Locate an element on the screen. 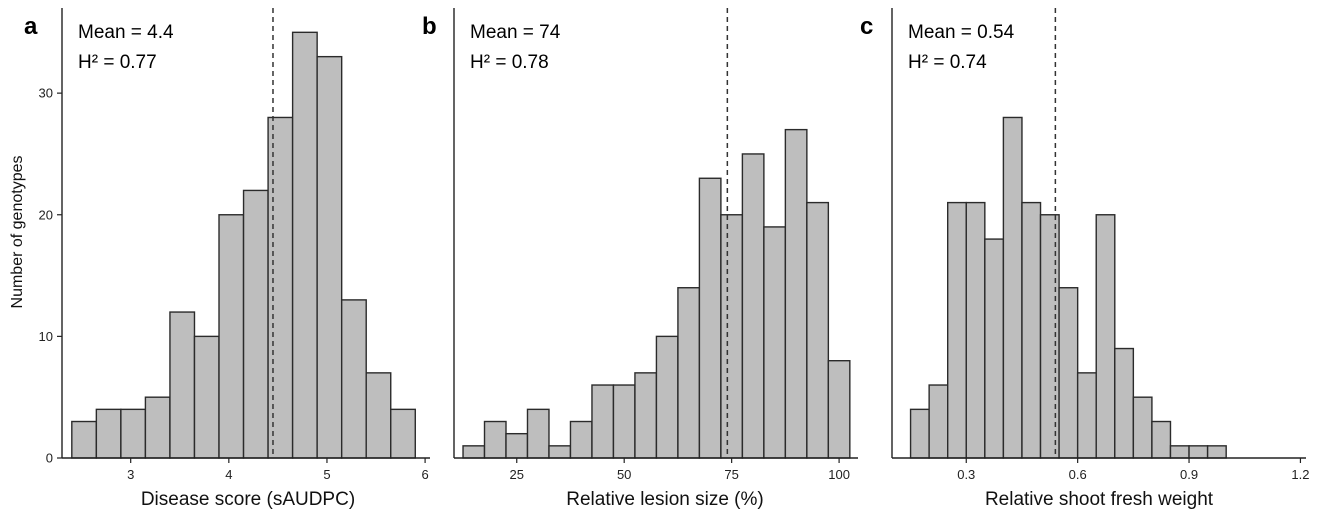 The width and height of the screenshot is (1320, 516). y-tick-label: 20 is located at coordinates (46, 214).